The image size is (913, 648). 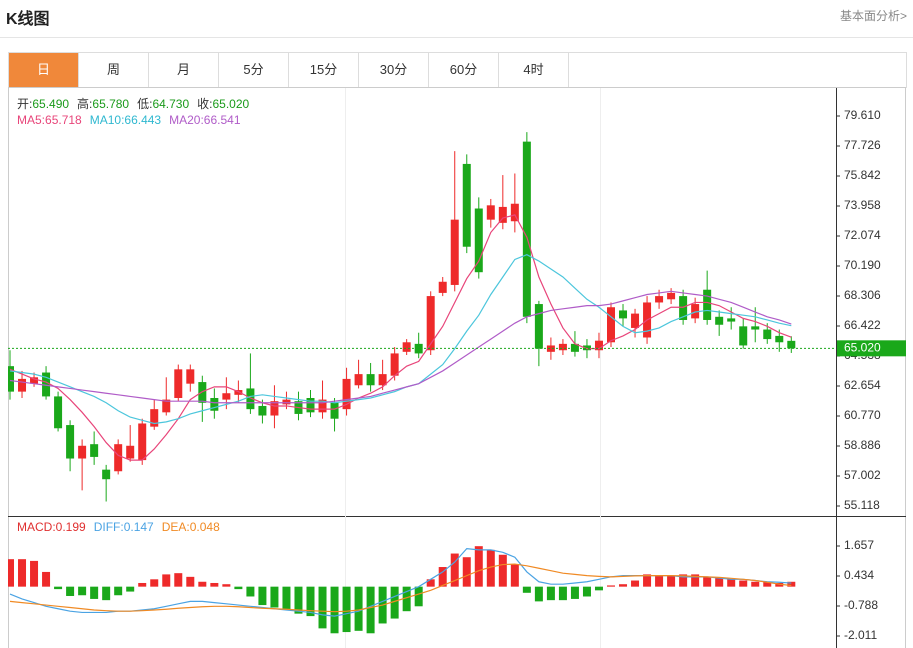 I want to click on period-tab: 30分, so click(x=394, y=70).